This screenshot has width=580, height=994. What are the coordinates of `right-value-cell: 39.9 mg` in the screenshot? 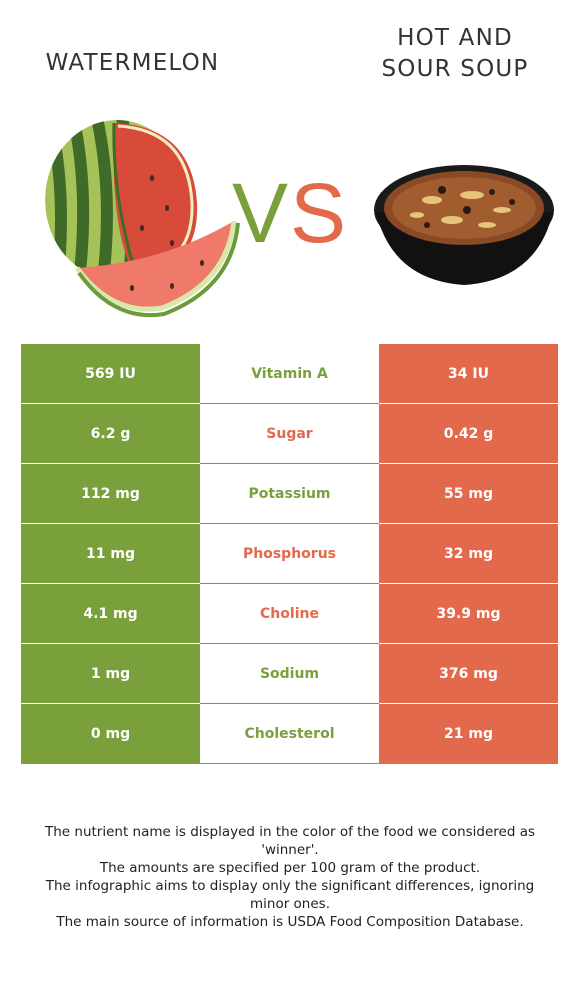 It's located at (468, 614).